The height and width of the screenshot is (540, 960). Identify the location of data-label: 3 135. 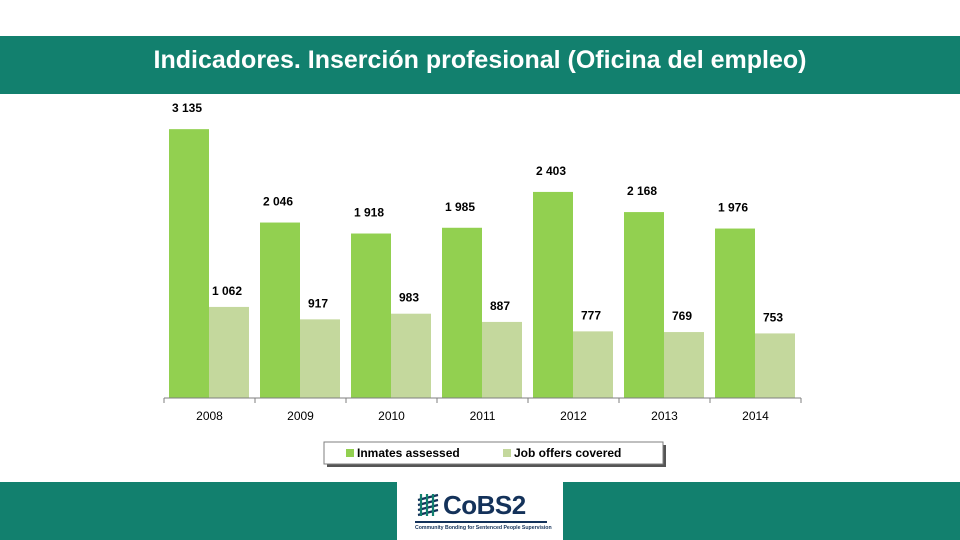
(187, 108).